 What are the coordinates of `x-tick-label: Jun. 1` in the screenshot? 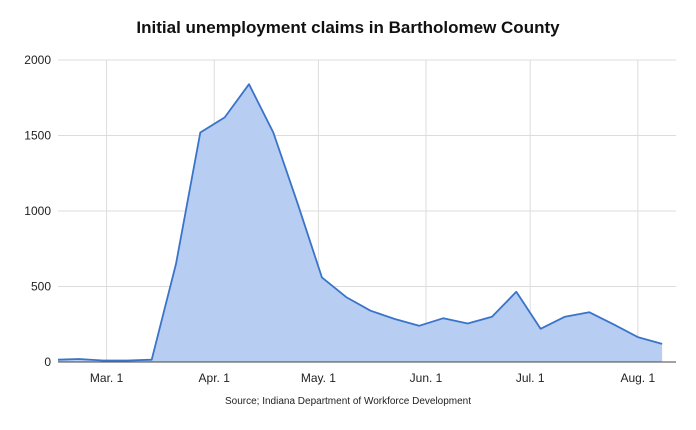 It's located at (426, 378).